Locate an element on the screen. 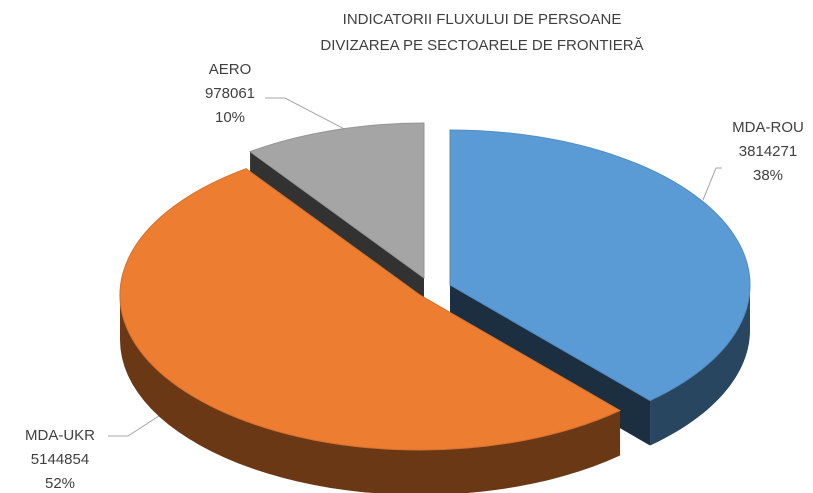 The width and height of the screenshot is (813, 493). value-label: 3814271 is located at coordinates (768, 151).